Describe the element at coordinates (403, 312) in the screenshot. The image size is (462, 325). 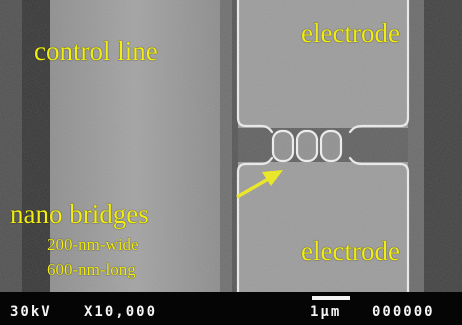
I see `databar-number: 000000` at that location.